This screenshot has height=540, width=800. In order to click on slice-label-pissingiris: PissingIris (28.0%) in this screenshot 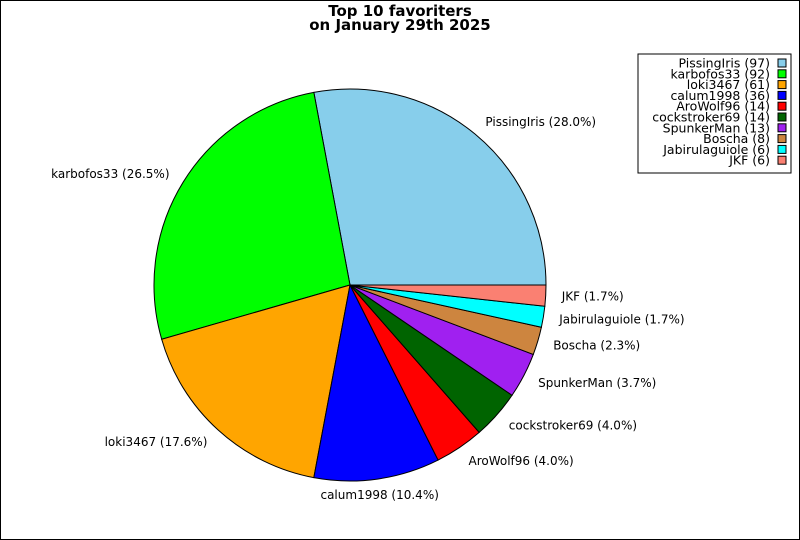, I will do `click(540, 122)`.